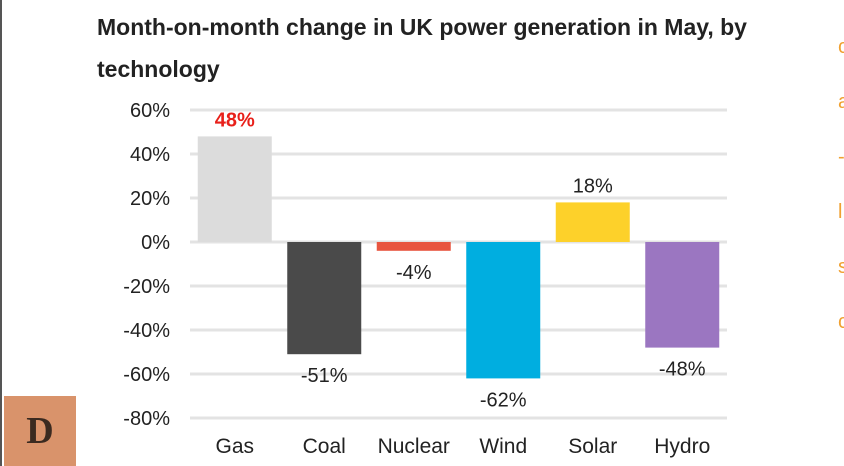  What do you see at coordinates (841, 190) in the screenshot?
I see `clipped-side-text: c a - l s c s` at bounding box center [841, 190].